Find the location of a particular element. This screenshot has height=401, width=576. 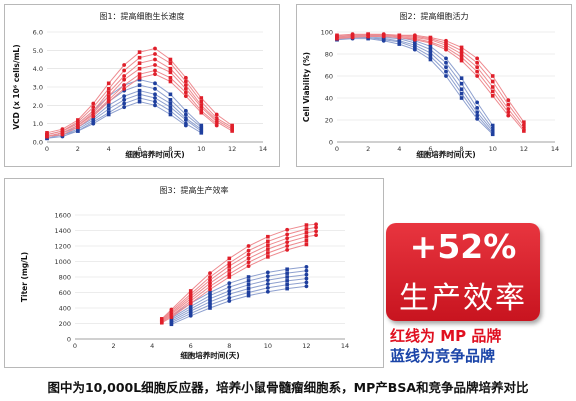

y-tick-label: 100 is located at coordinates (327, 33).